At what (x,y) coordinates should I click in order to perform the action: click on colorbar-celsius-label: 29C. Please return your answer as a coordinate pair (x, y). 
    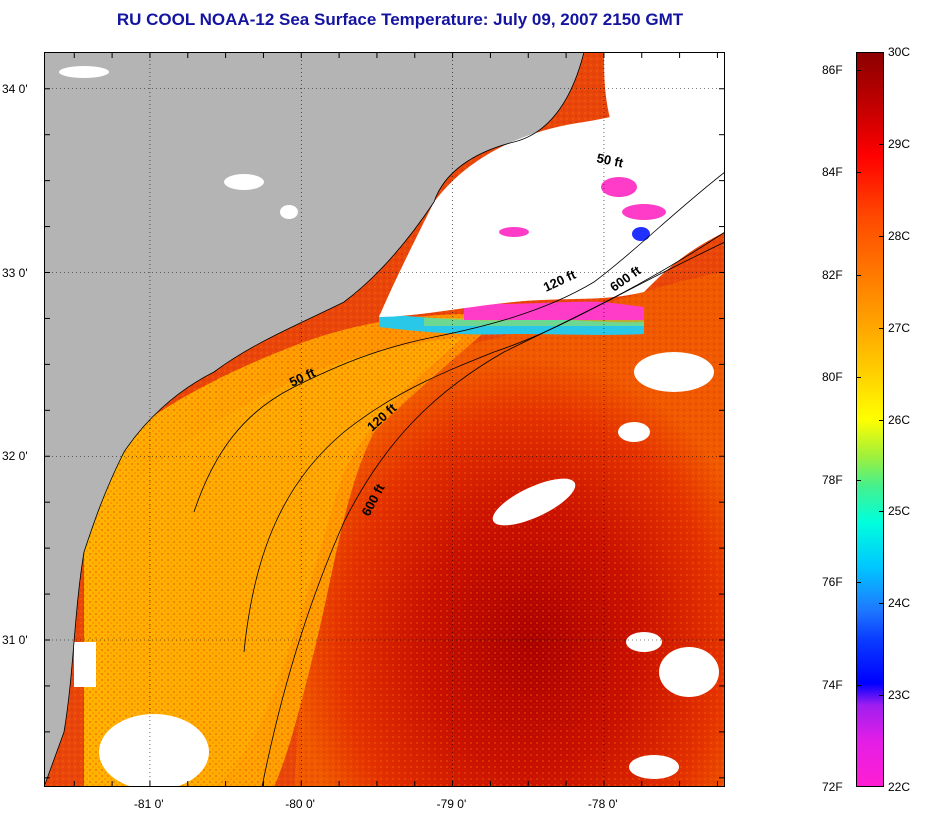
    Looking at the image, I should click on (899, 143).